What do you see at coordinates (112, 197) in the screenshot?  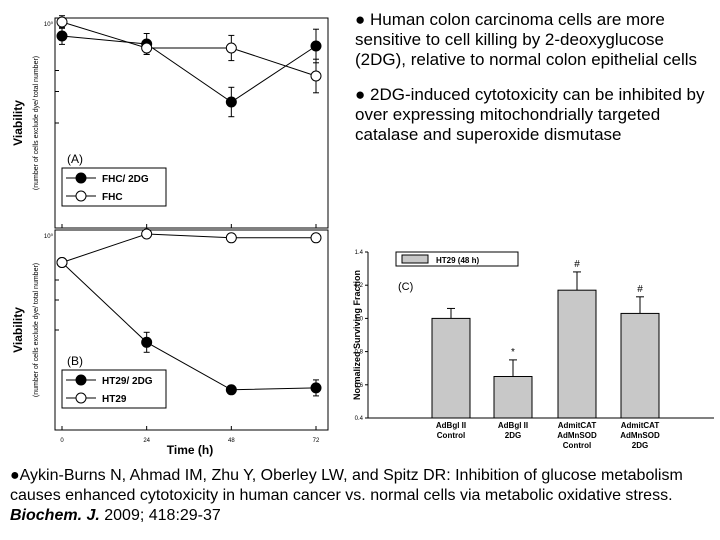 I see `legend-label: FHC` at bounding box center [112, 197].